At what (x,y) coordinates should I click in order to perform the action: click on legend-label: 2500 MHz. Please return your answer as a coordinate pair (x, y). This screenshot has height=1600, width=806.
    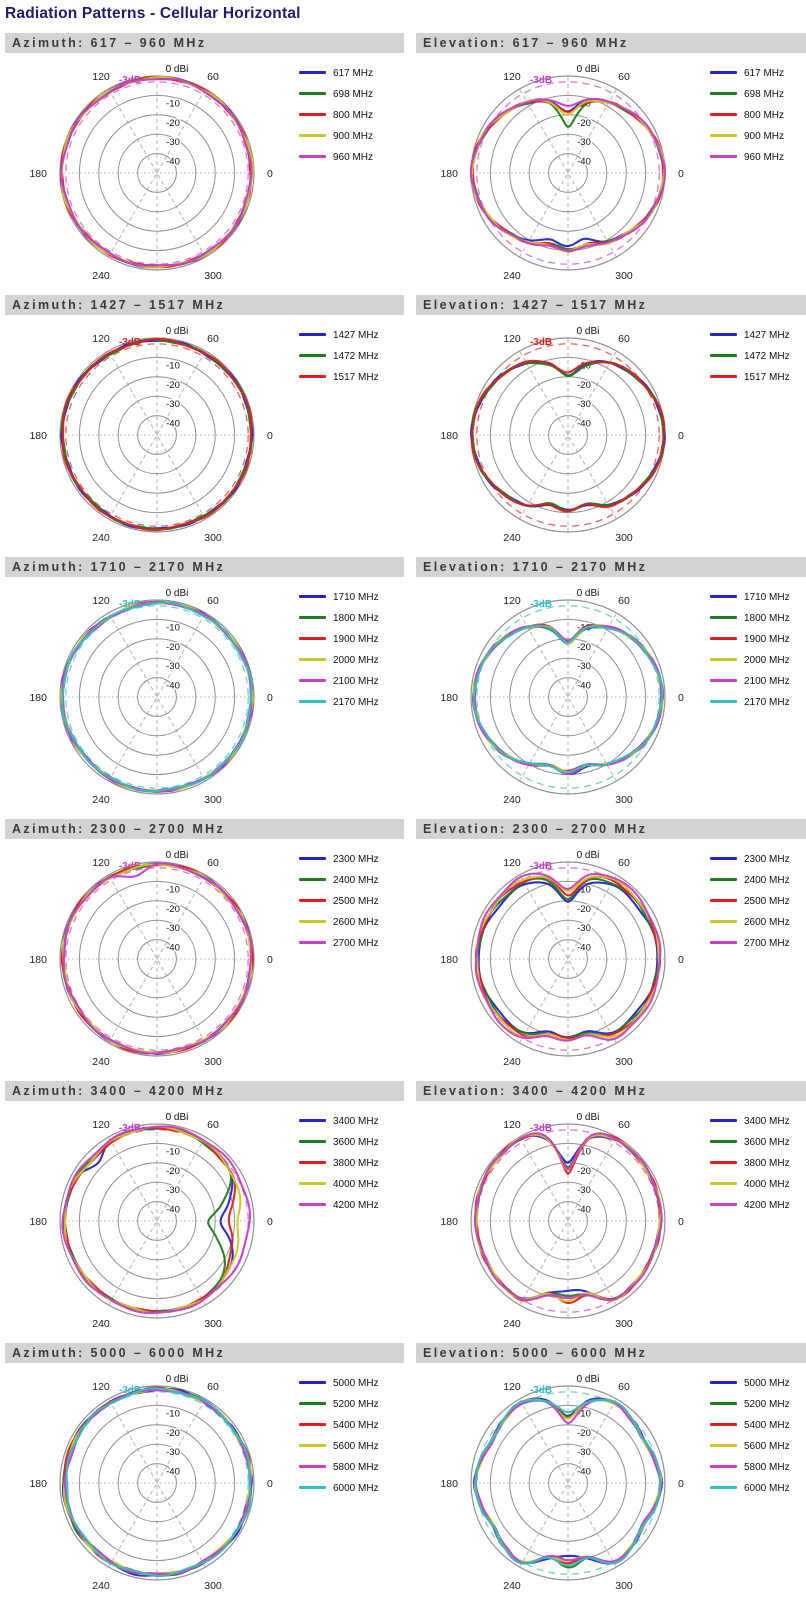
    Looking at the image, I should click on (356, 901).